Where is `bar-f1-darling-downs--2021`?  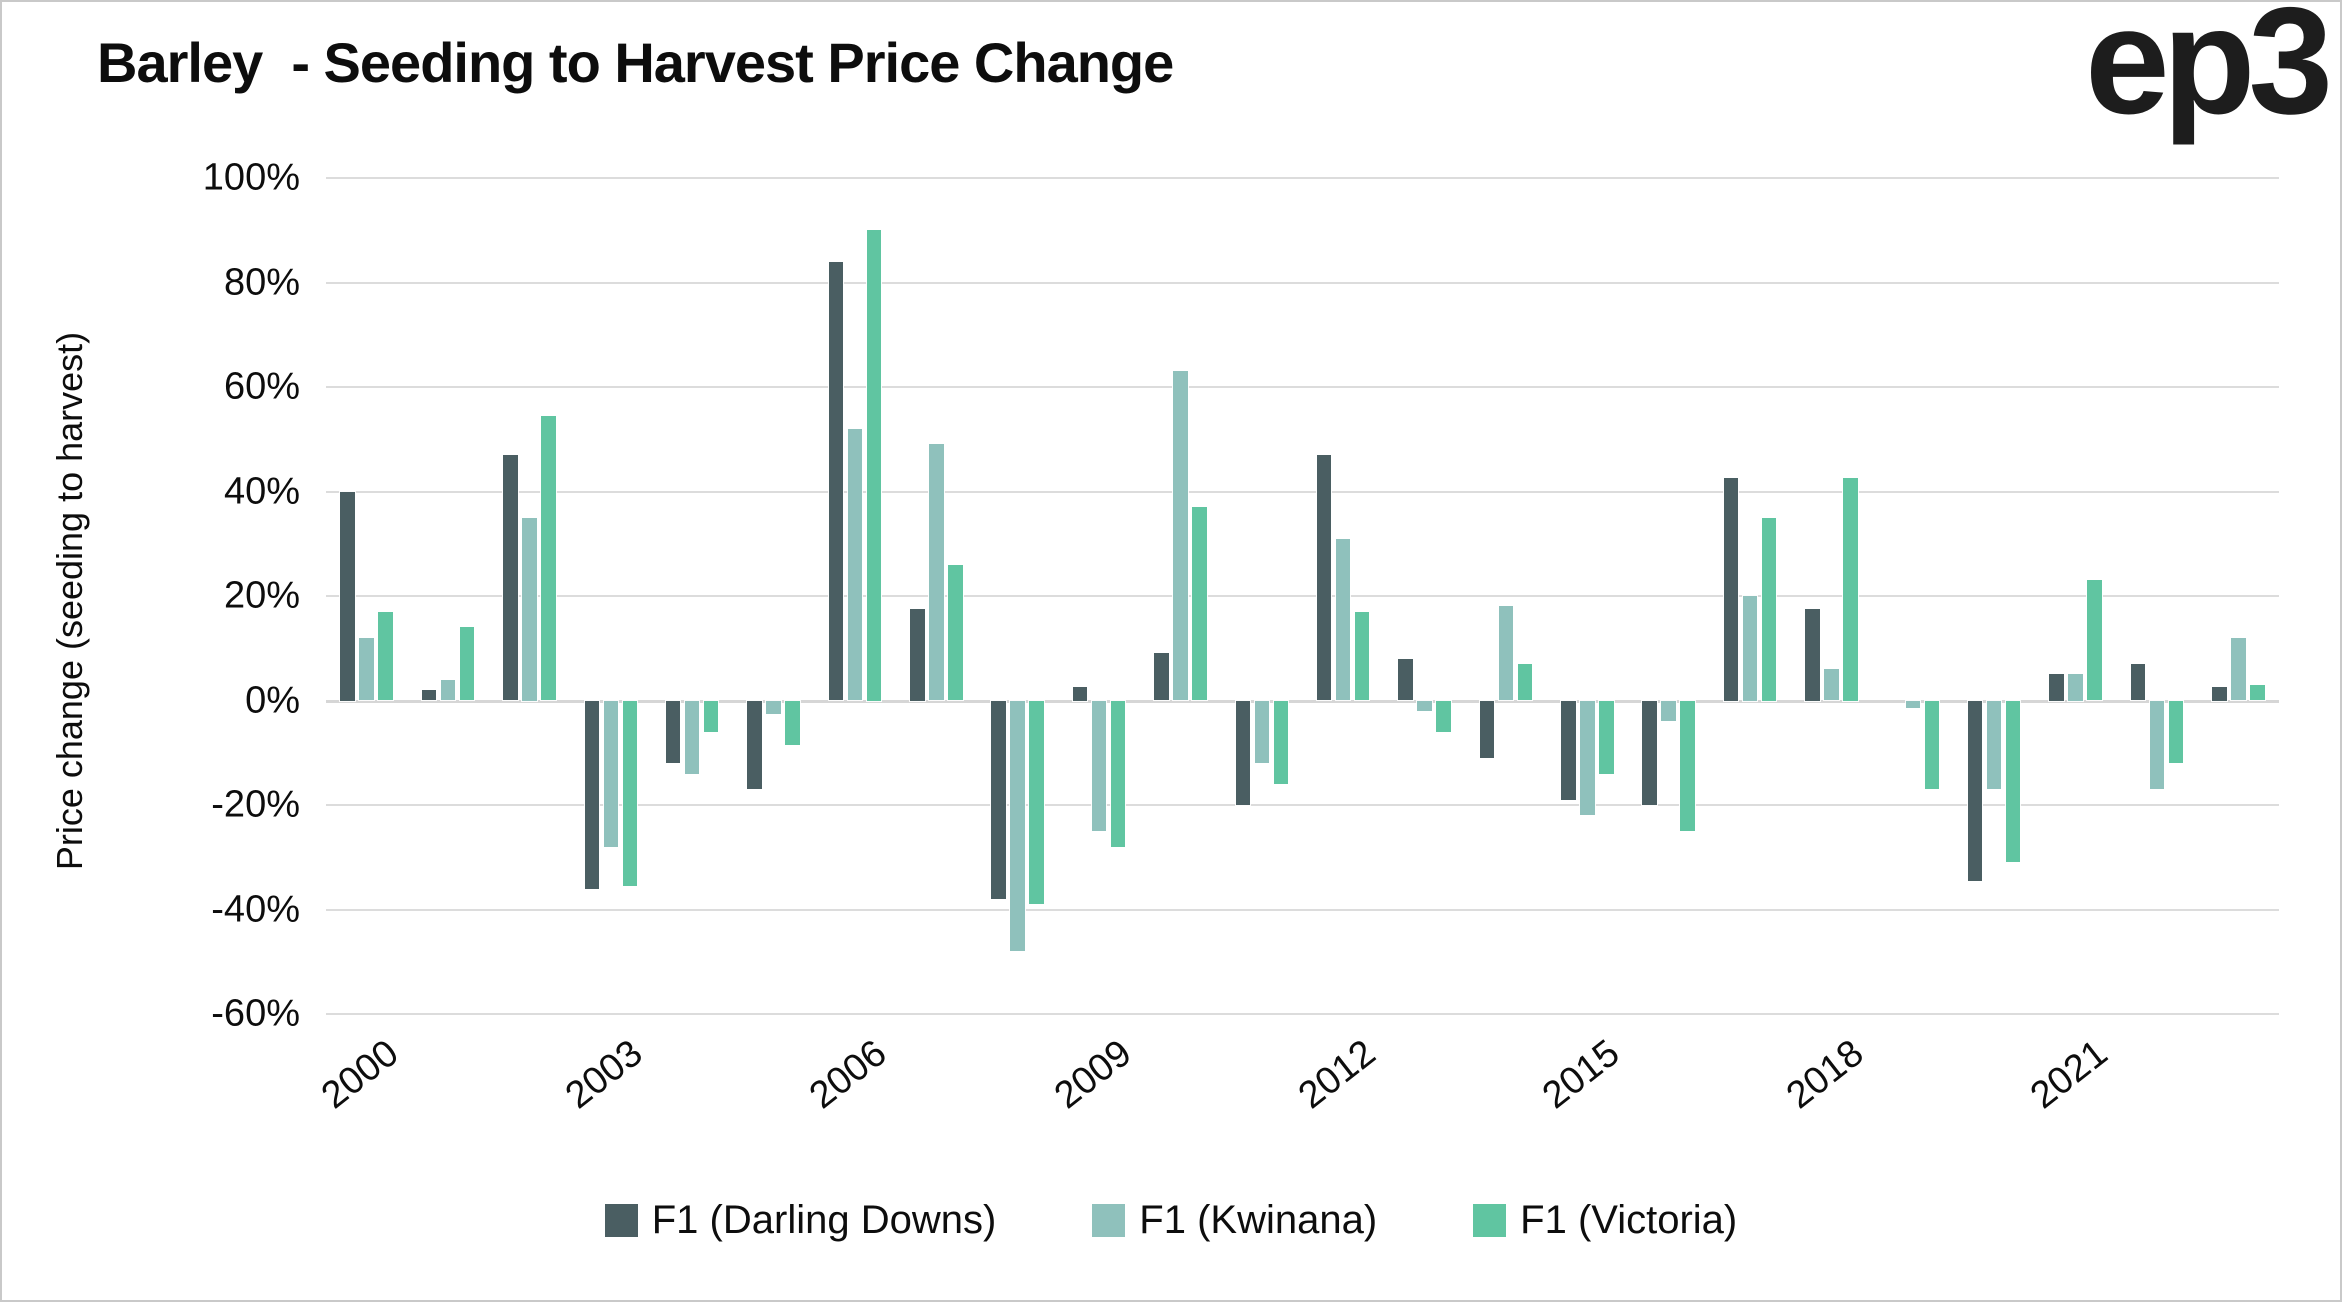
bar-f1-darling-downs--2021 is located at coordinates (2056, 687).